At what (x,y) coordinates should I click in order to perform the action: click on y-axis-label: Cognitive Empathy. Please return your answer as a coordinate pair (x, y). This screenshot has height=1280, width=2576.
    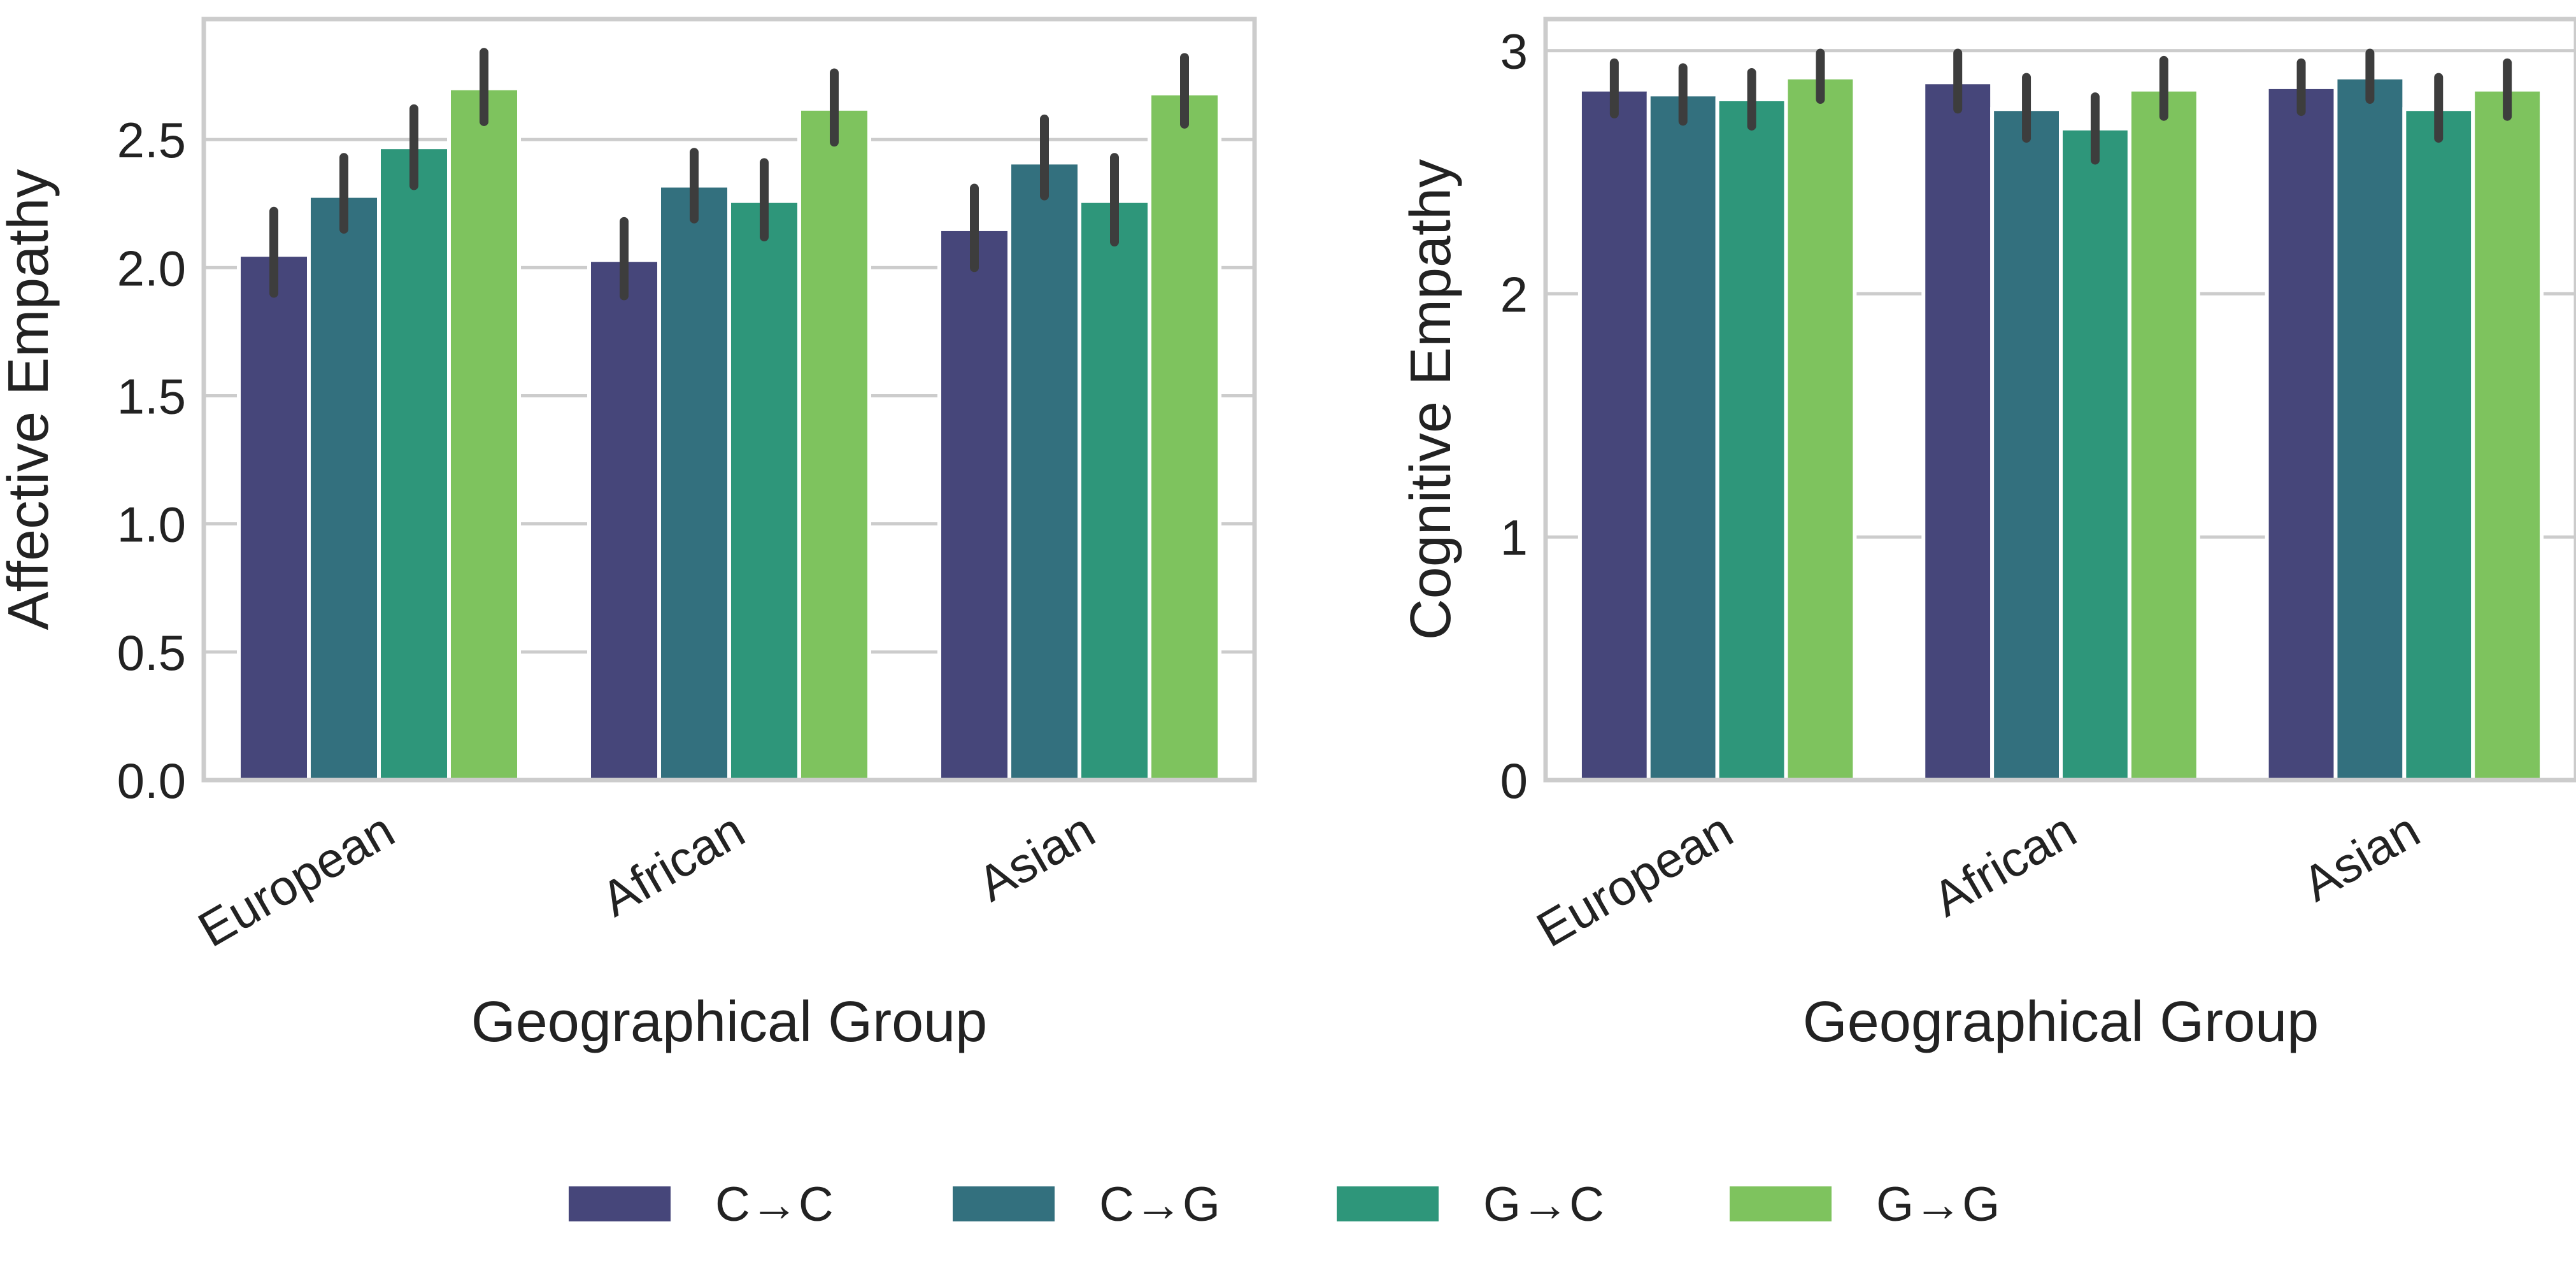
    Looking at the image, I should click on (1431, 399).